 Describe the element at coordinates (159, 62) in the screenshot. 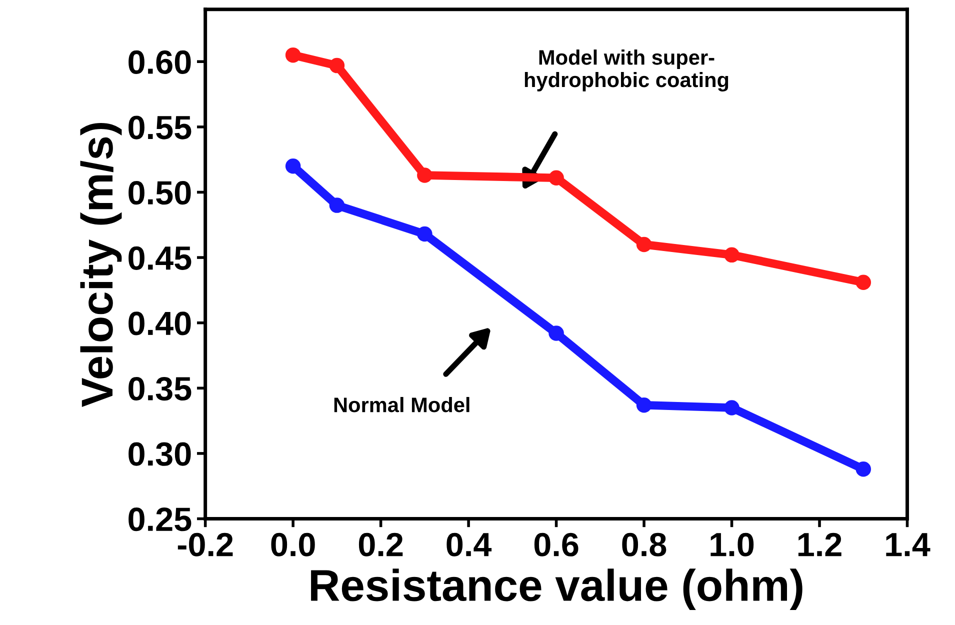

I see `y-tick-label: 0.60` at that location.